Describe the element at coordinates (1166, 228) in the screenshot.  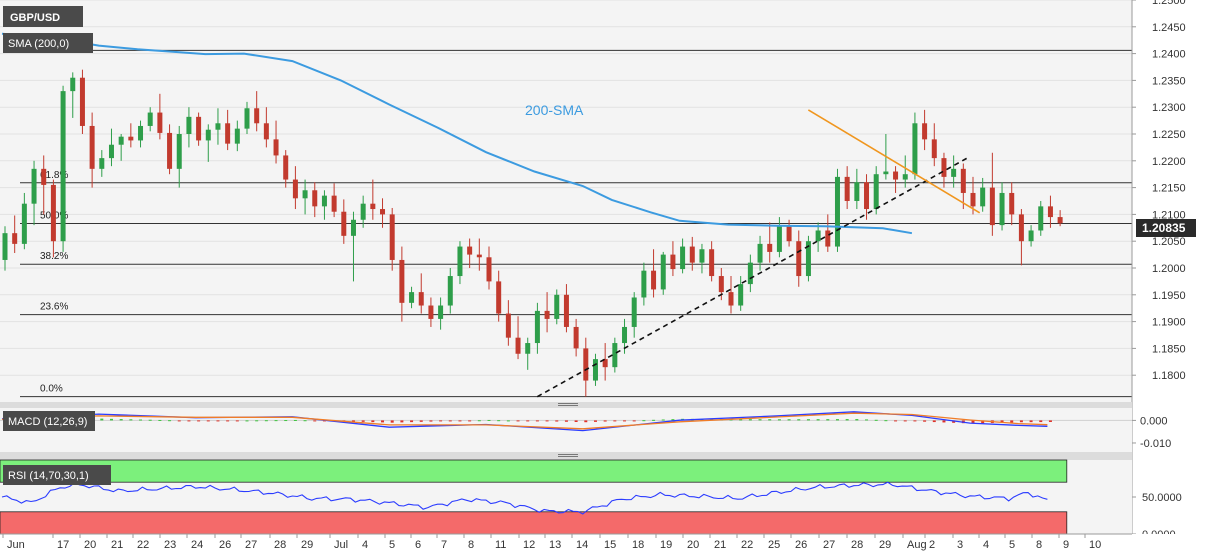
I see `current-price-tag: 1.20835` at that location.